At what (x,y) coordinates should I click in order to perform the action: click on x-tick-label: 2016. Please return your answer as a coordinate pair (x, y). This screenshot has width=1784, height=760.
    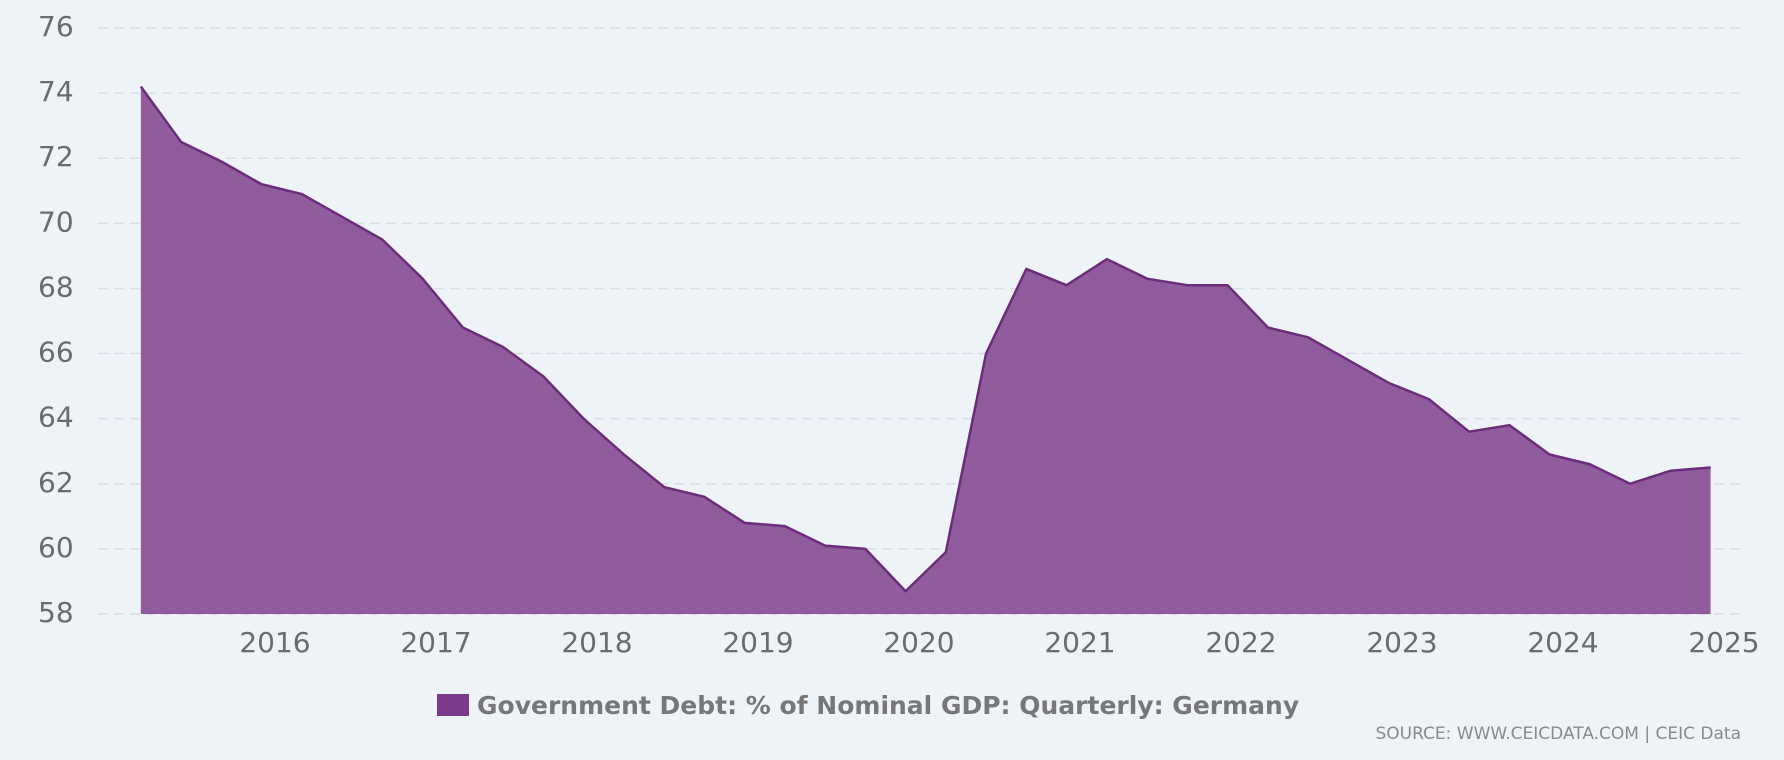
    Looking at the image, I should click on (274, 642).